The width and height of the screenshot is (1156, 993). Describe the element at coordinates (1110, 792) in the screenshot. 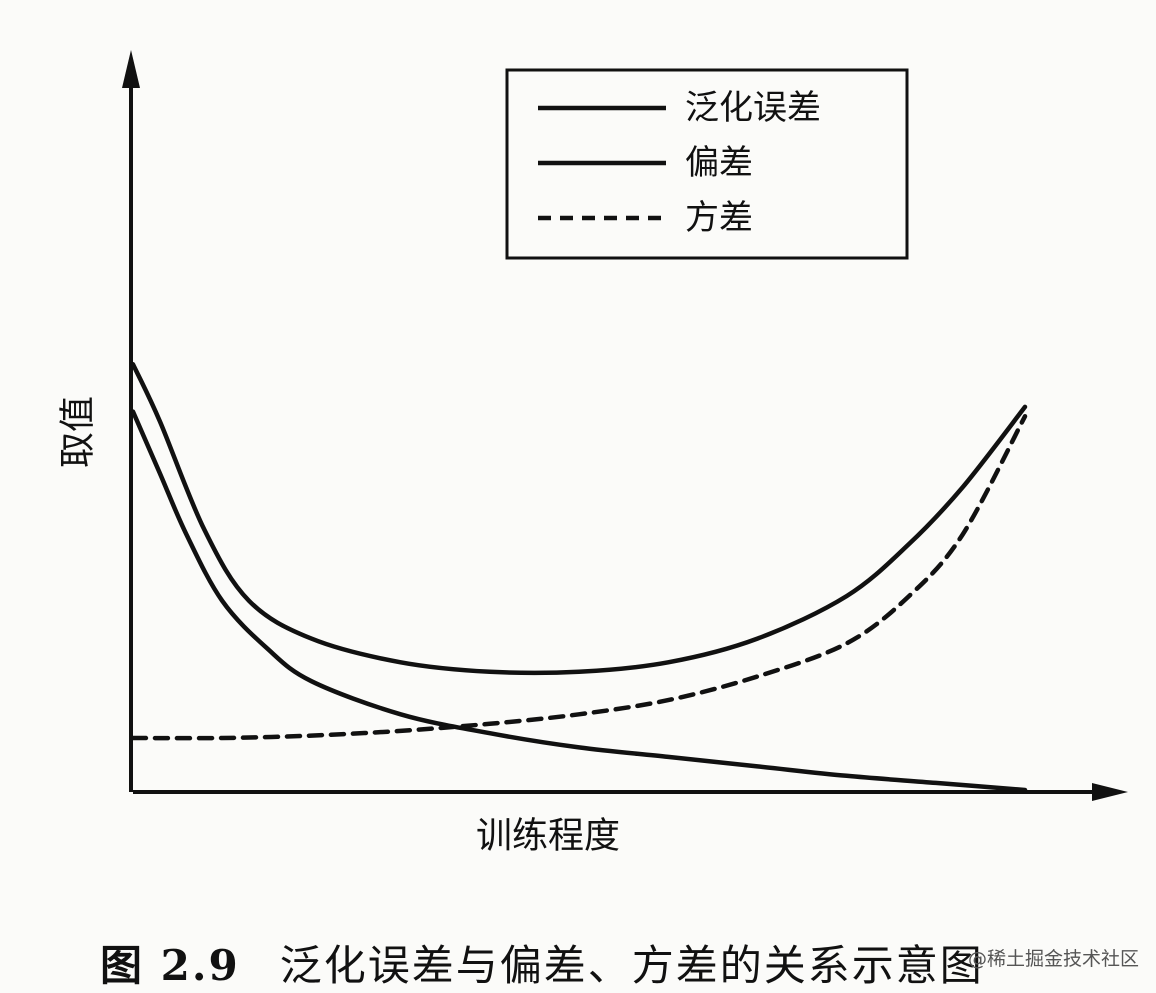

I see `x-axis-arrow` at that location.